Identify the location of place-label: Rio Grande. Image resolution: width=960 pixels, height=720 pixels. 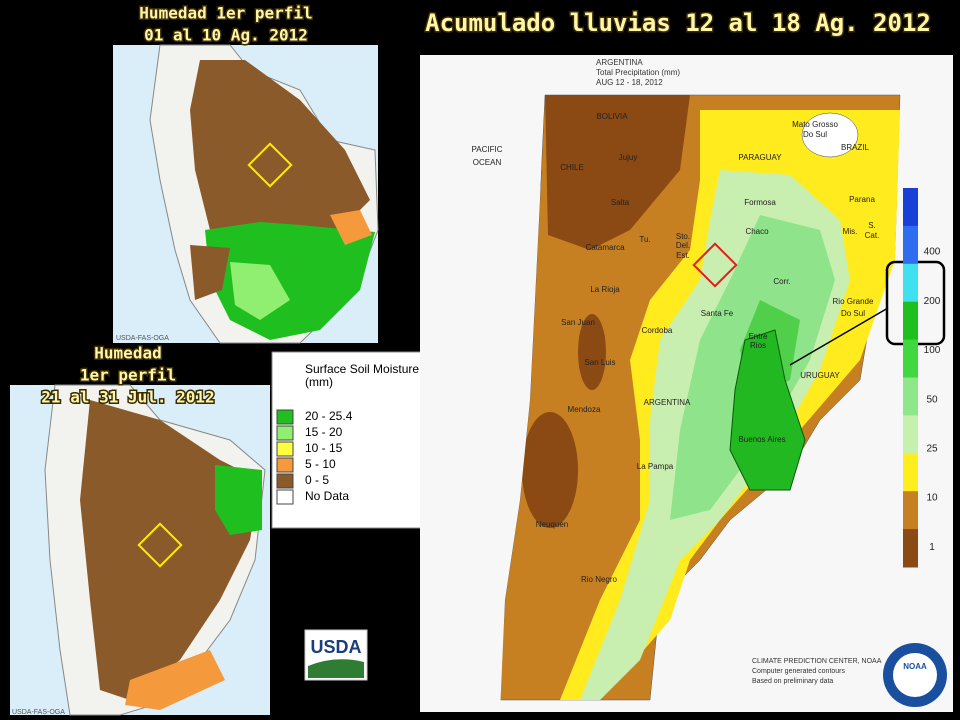
(853, 301).